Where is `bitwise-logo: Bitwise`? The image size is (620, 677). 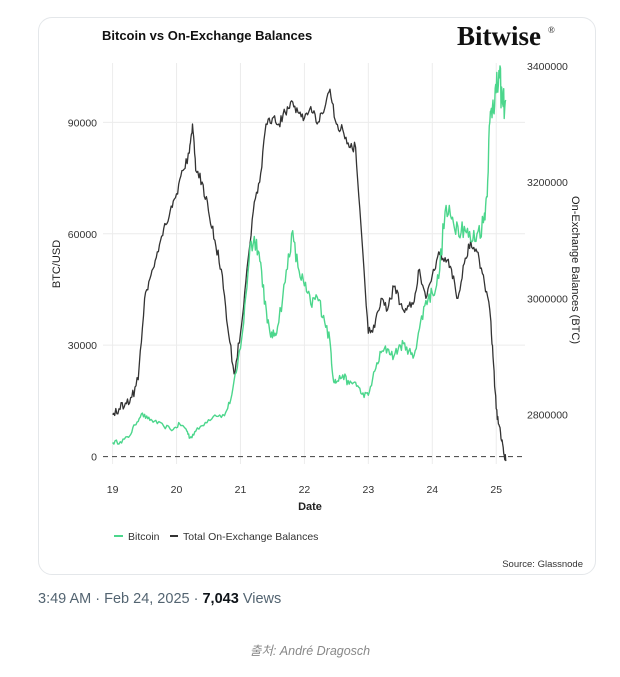 bitwise-logo: Bitwise is located at coordinates (499, 36).